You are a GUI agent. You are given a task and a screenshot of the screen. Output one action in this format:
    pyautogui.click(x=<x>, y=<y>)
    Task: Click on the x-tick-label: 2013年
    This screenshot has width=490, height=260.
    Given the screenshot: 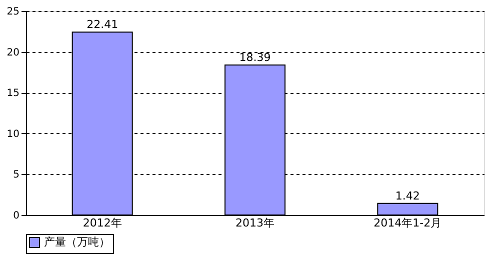 What is the action you would take?
    pyautogui.click(x=255, y=223)
    